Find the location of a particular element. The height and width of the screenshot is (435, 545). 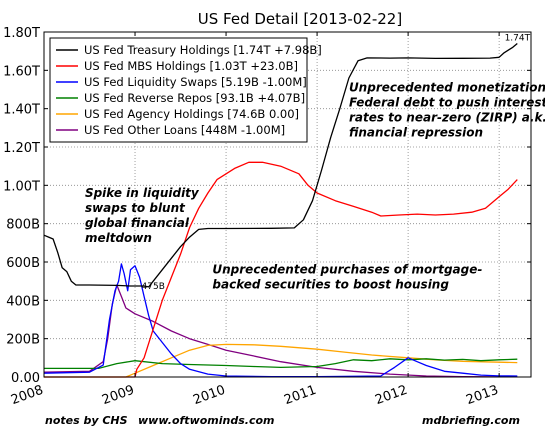

annotation-text: Spike in liquidity is located at coordinates (142, 193).